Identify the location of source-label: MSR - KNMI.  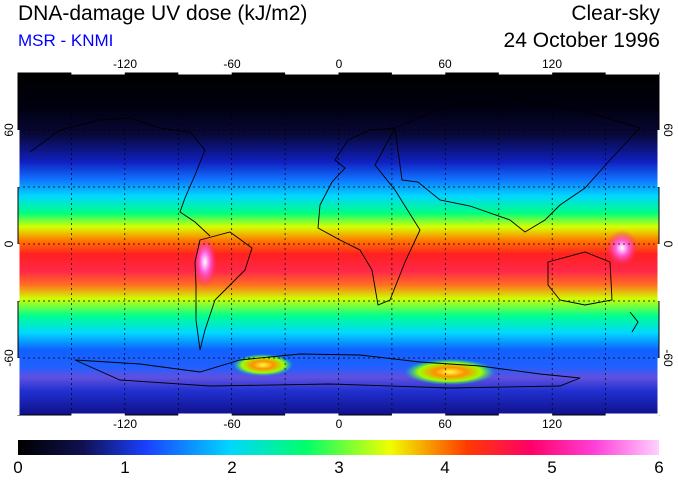
(66, 40).